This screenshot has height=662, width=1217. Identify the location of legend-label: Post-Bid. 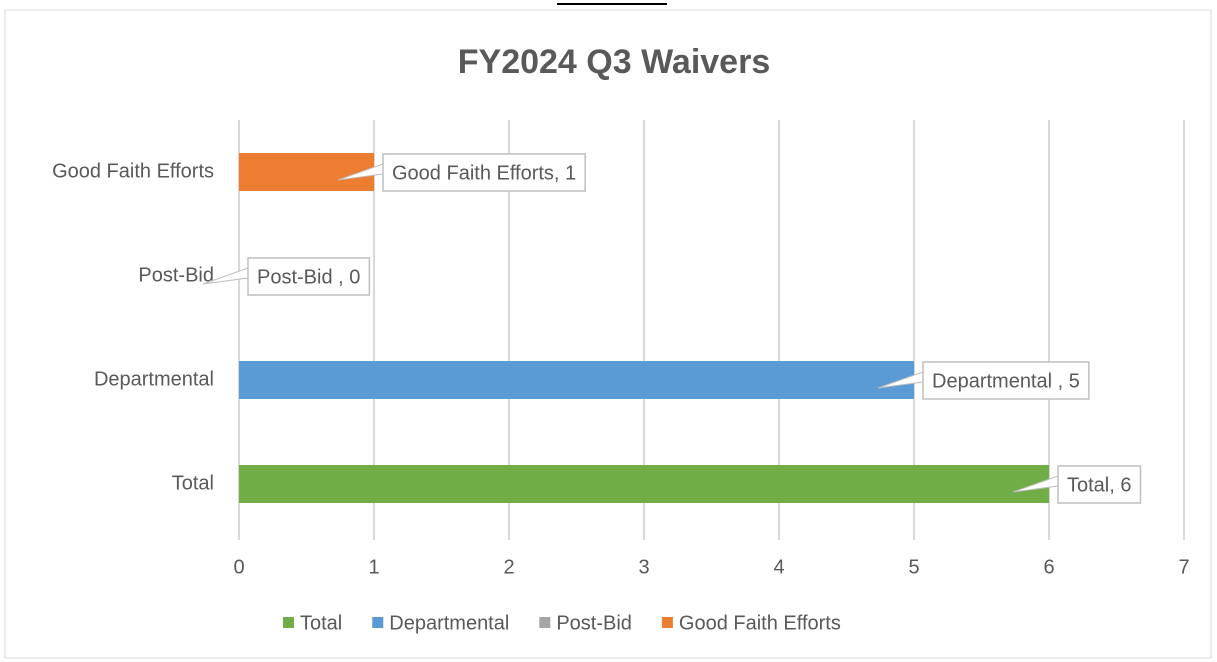
(594, 623).